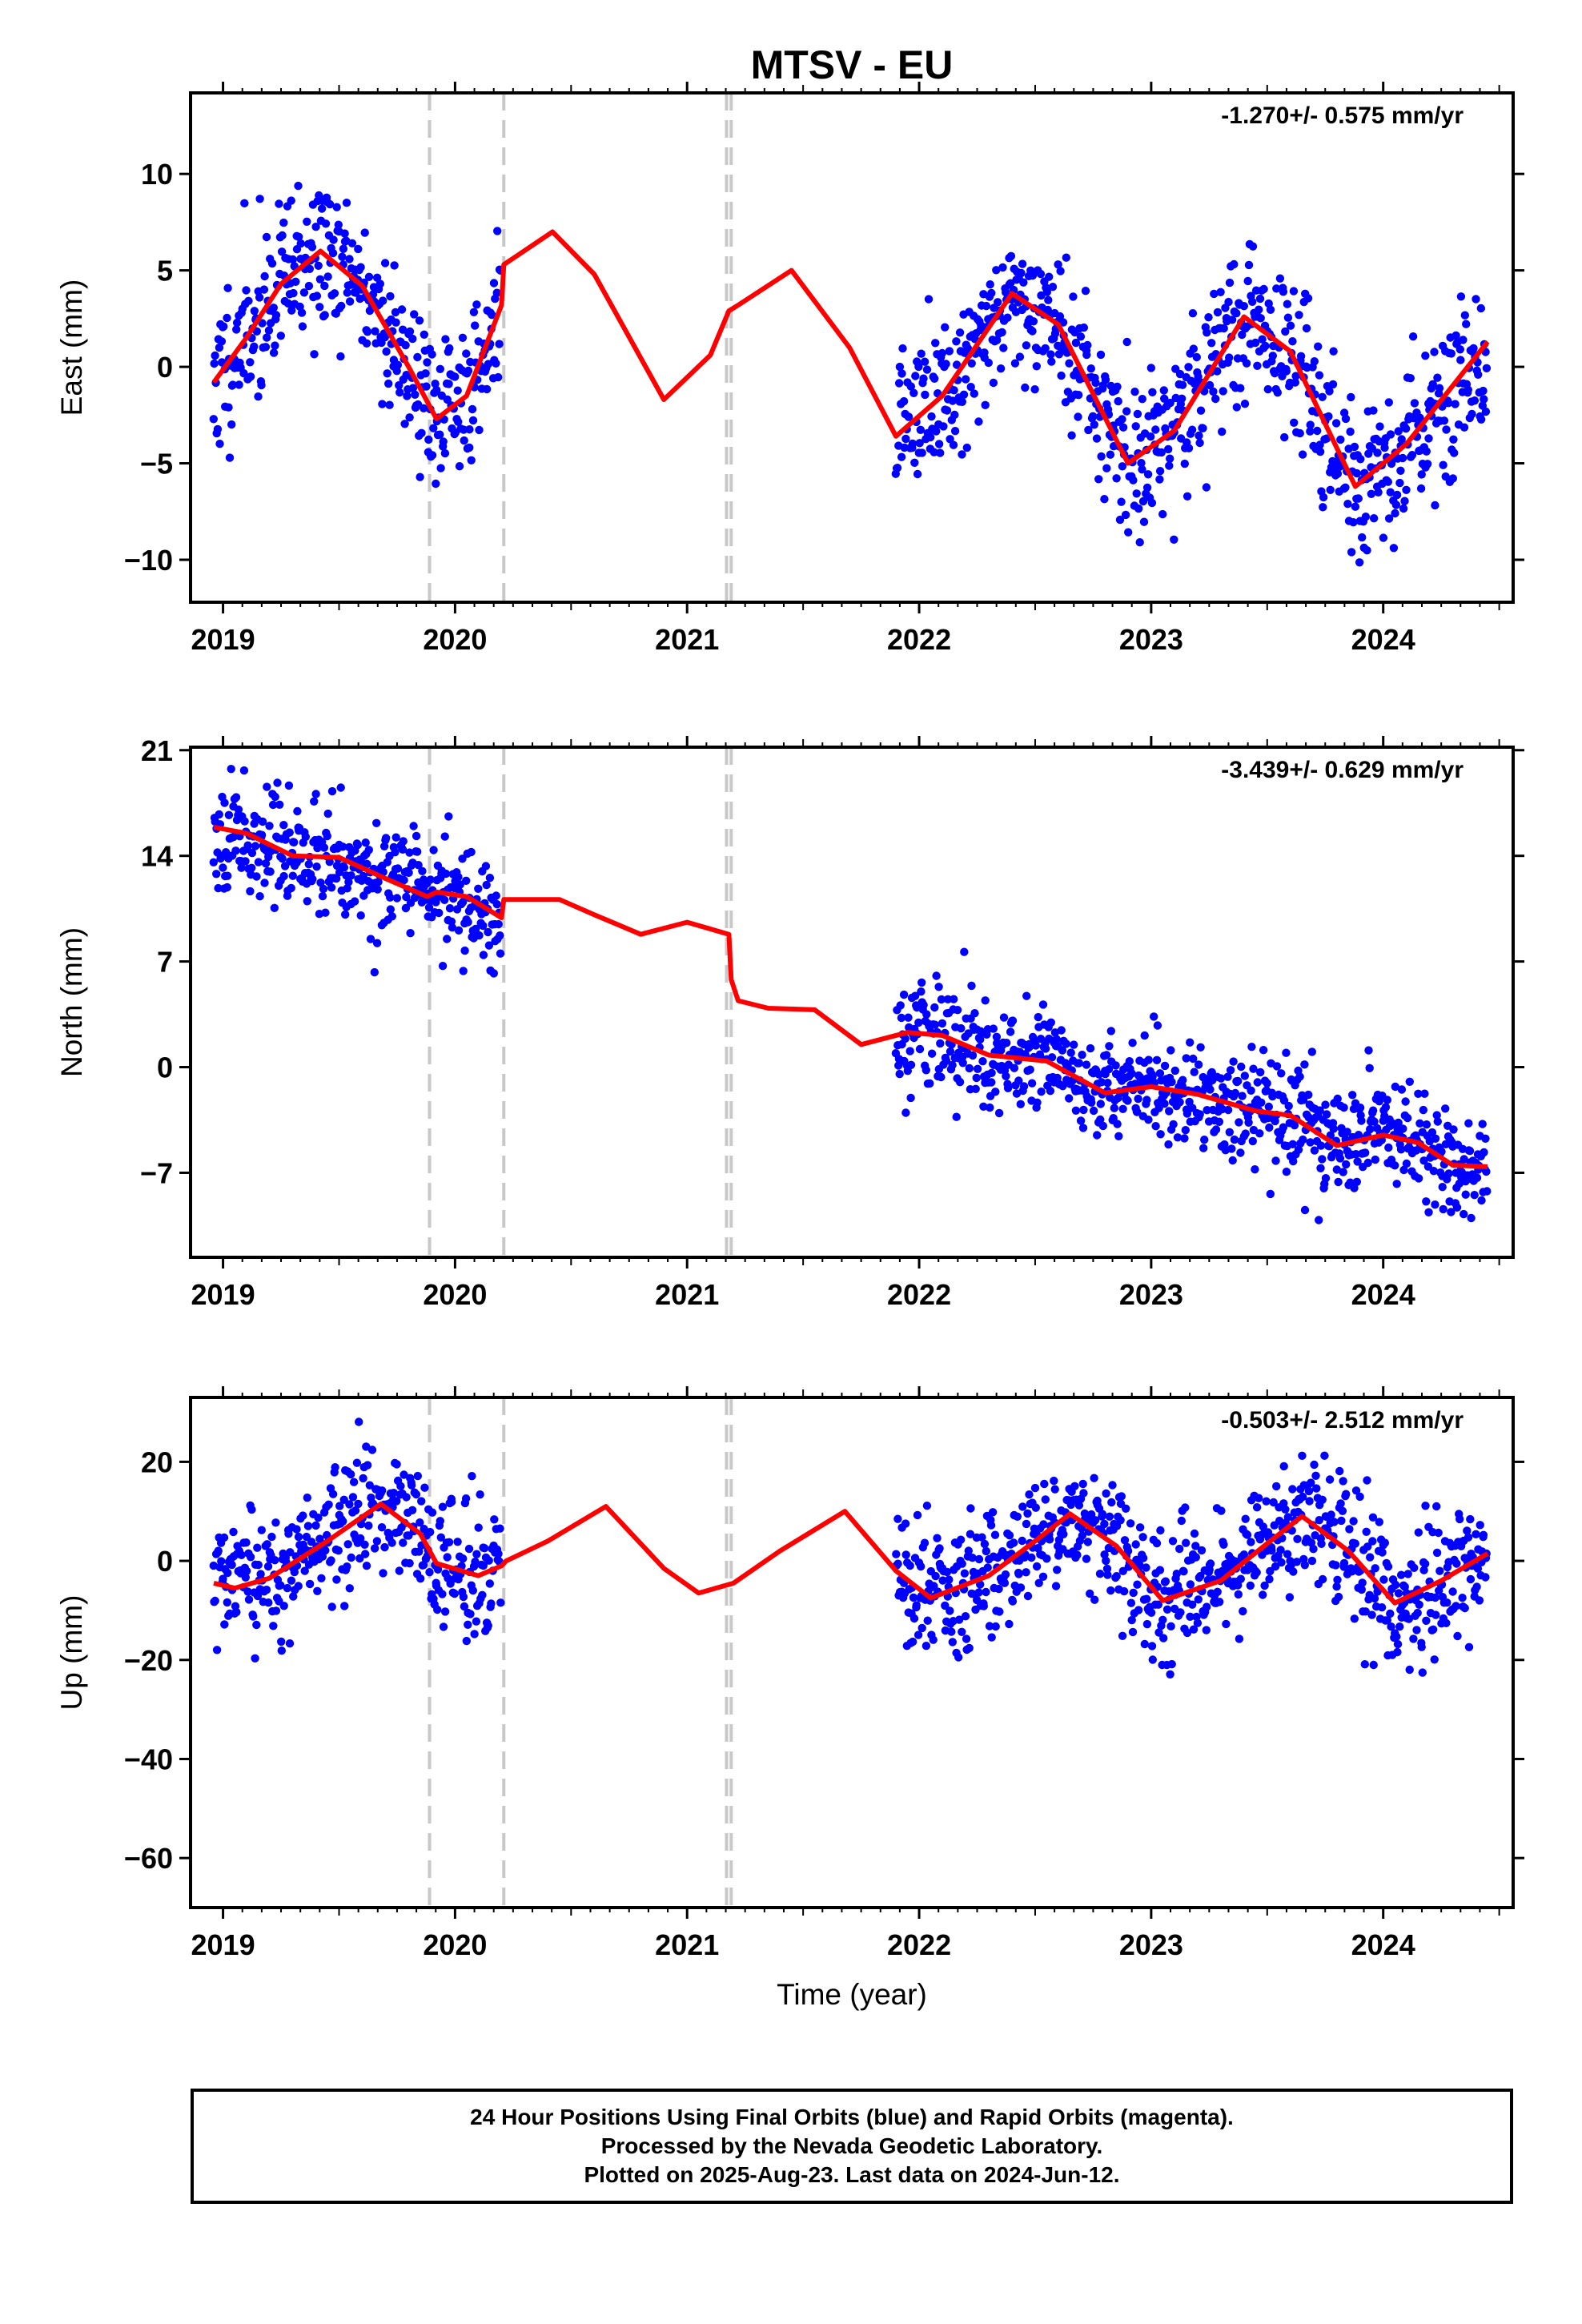  Describe the element at coordinates (148, 1759) in the screenshot. I see `y-tick-label: −40` at that location.